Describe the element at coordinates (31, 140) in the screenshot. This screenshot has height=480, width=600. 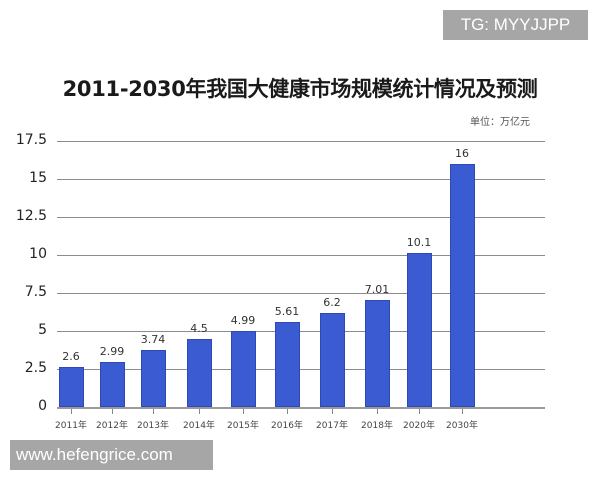
I see `y-tick-label: 17.5` at that location.